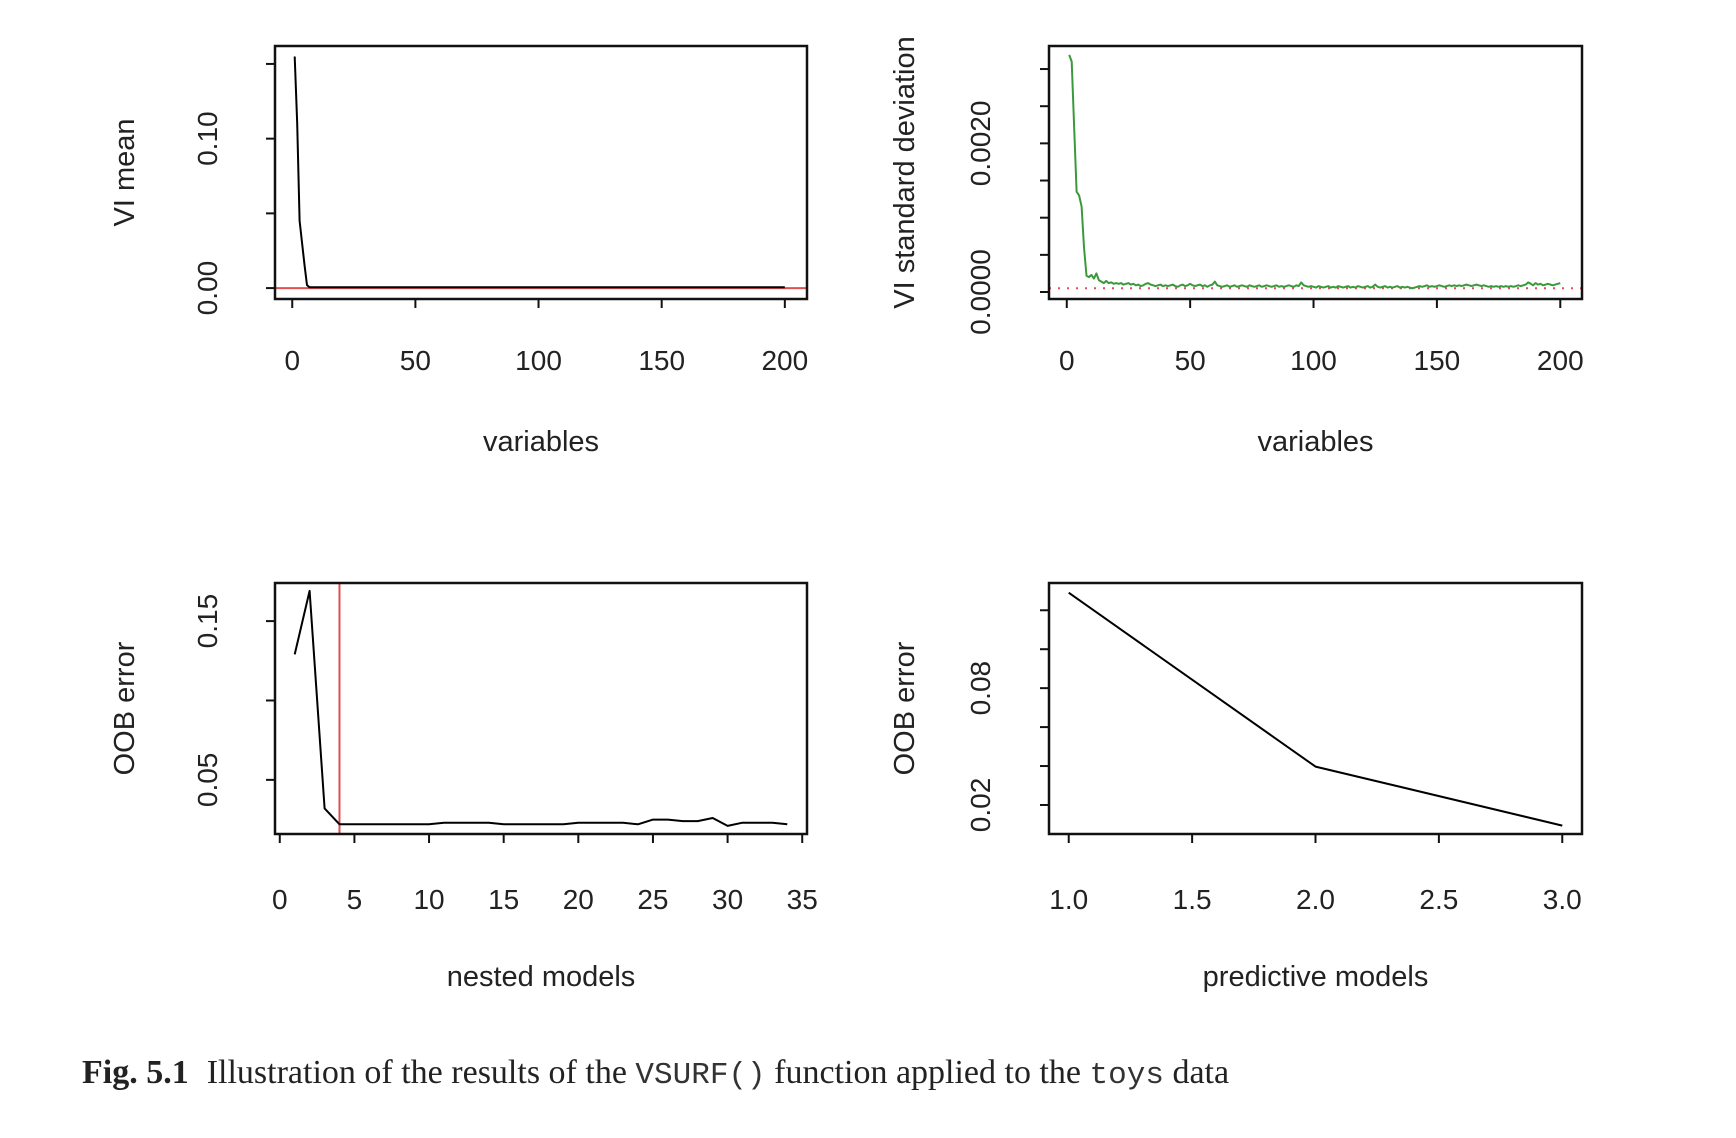  What do you see at coordinates (578, 899) in the screenshot?
I see `x-tick-label: 20` at bounding box center [578, 899].